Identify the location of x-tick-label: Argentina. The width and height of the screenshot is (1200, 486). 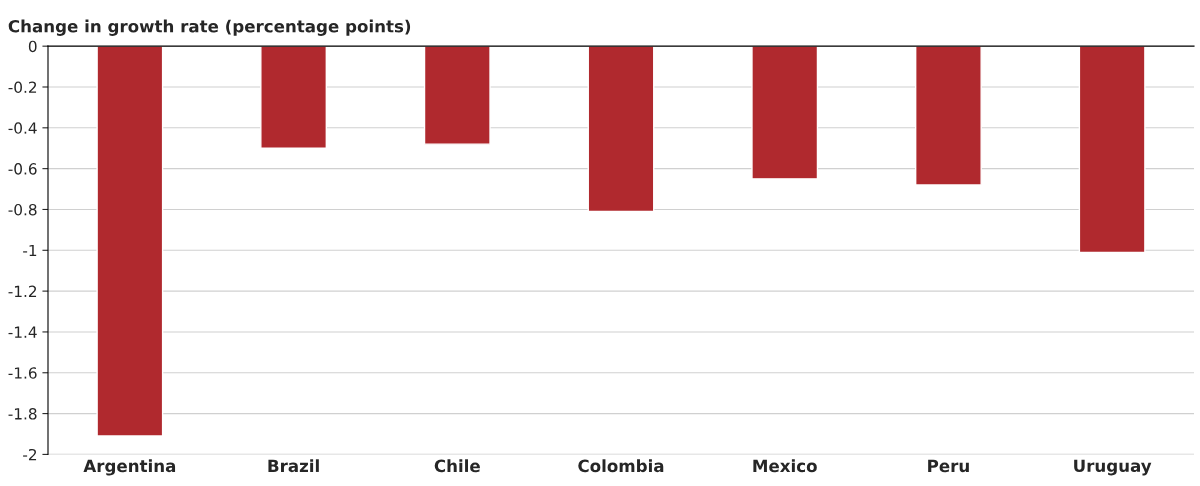
(129, 467).